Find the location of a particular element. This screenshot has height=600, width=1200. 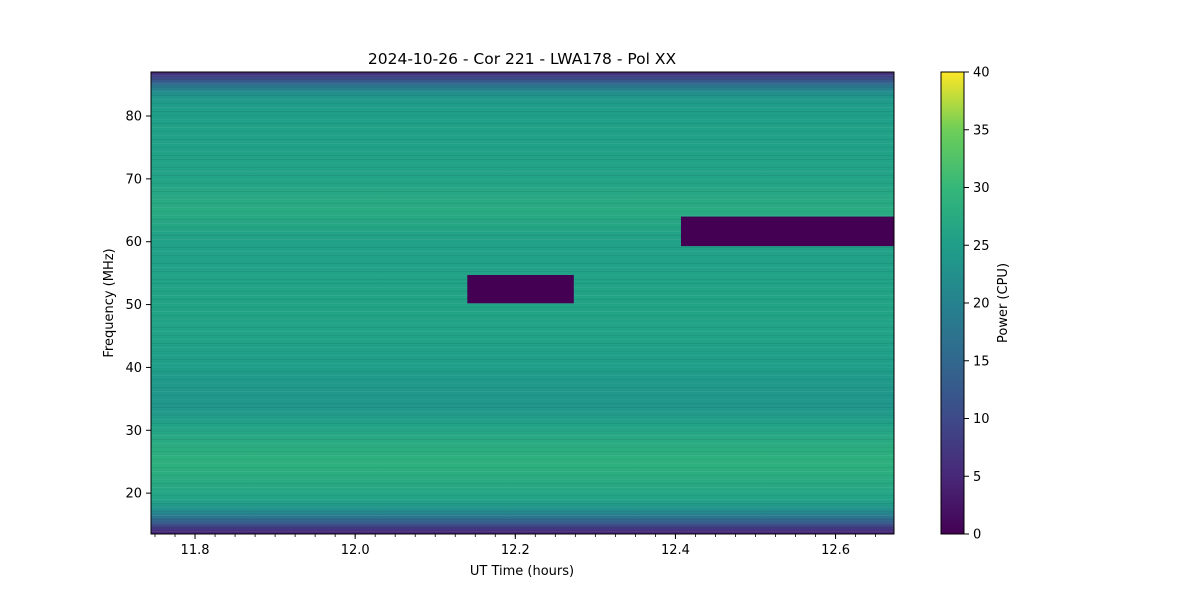

colorbar-ticks: 0 5 10 15 20 25 30 35 40 is located at coordinates (977, 304).